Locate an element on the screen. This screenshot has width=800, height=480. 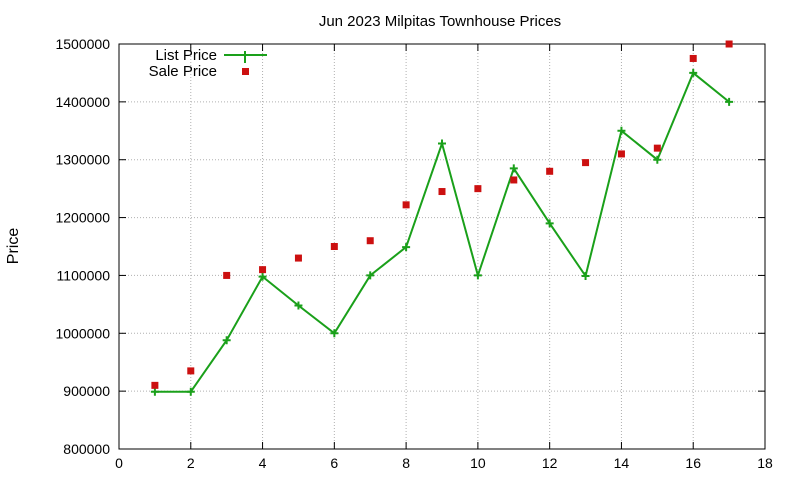
x-tick-label: 6 is located at coordinates (334, 463).